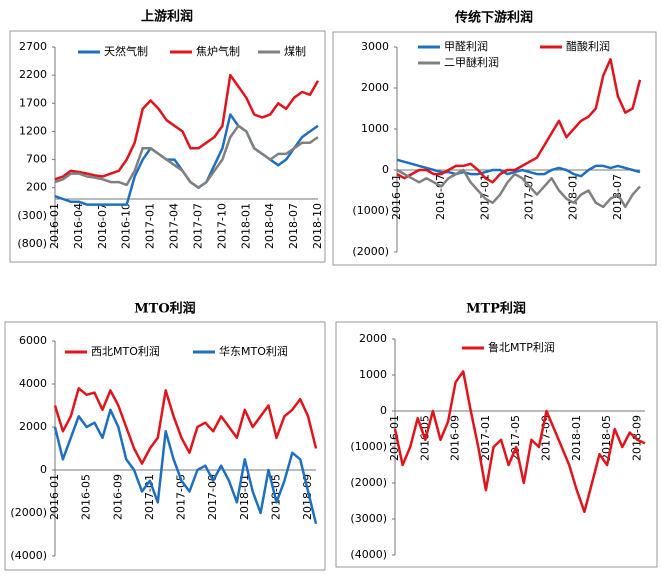 This screenshot has height=577, width=662. Describe the element at coordinates (33, 130) in the screenshot. I see `y-tick-label: 1200` at that location.